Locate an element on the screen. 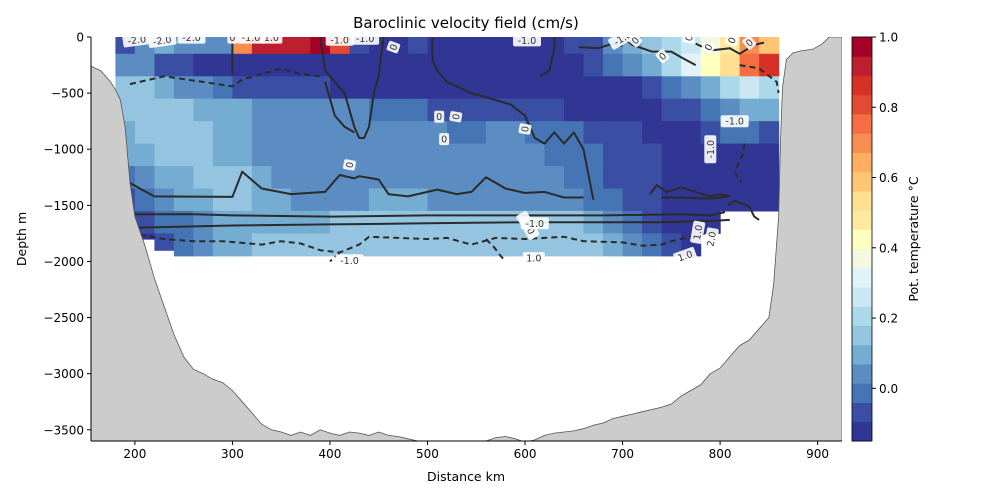 This screenshot has height=500, width=1000. y-tick-label: −1500 is located at coordinates (63, 206).